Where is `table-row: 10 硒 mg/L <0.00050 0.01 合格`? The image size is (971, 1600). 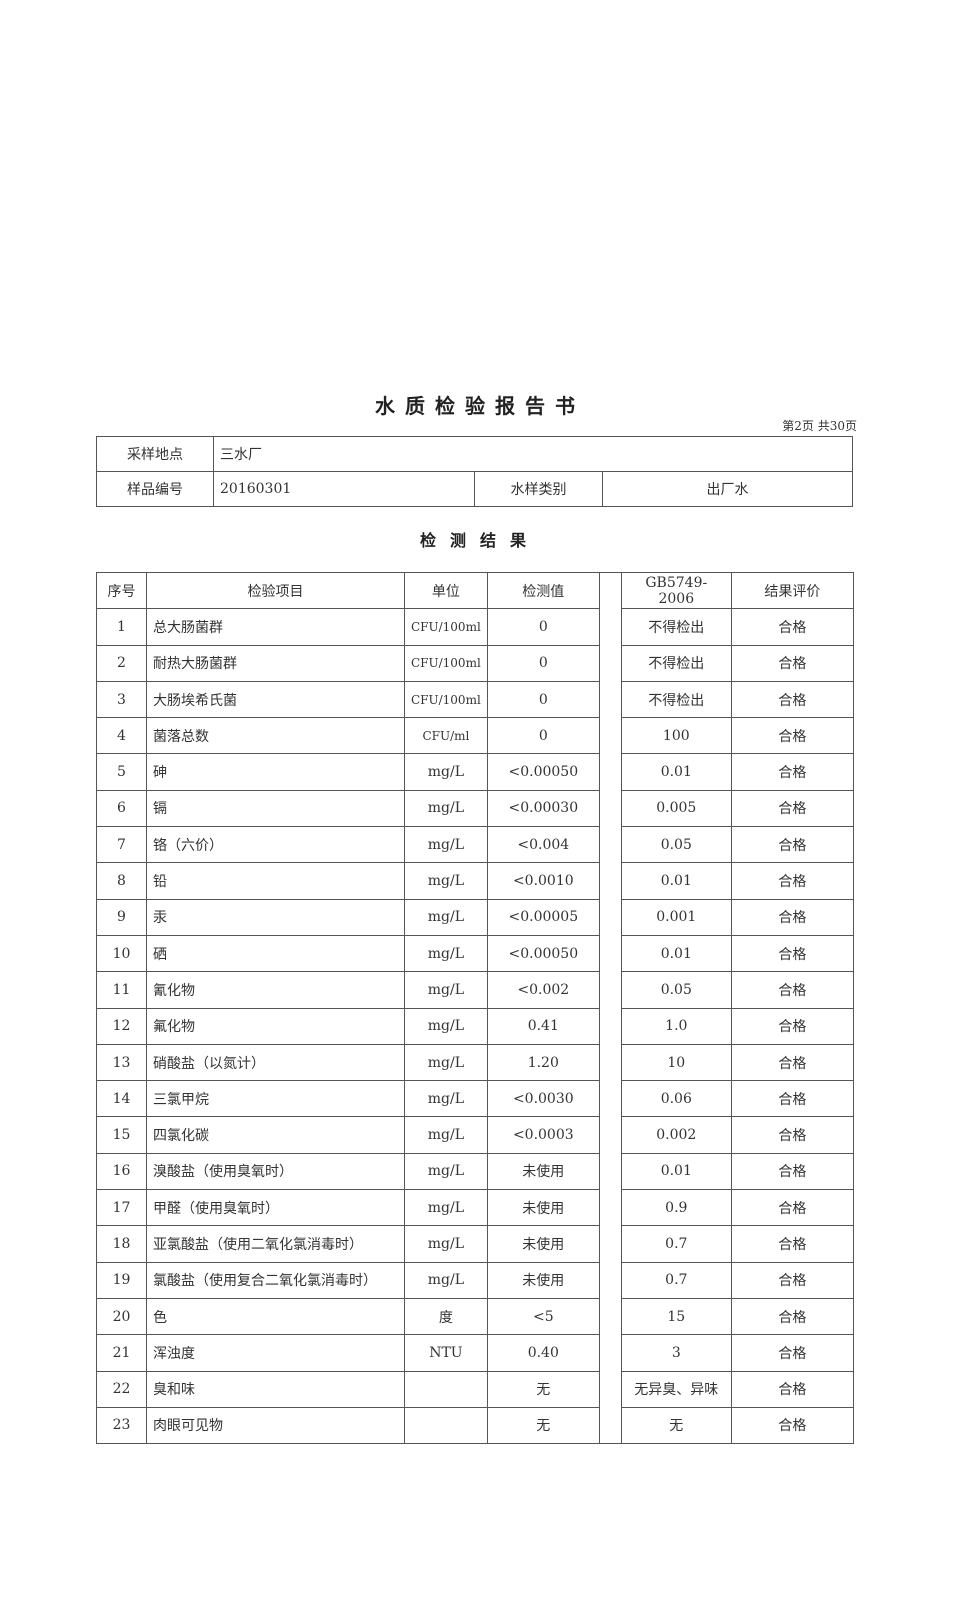 table-row: 10 硒 mg/L <0.00050 0.01 合格 is located at coordinates (475, 953).